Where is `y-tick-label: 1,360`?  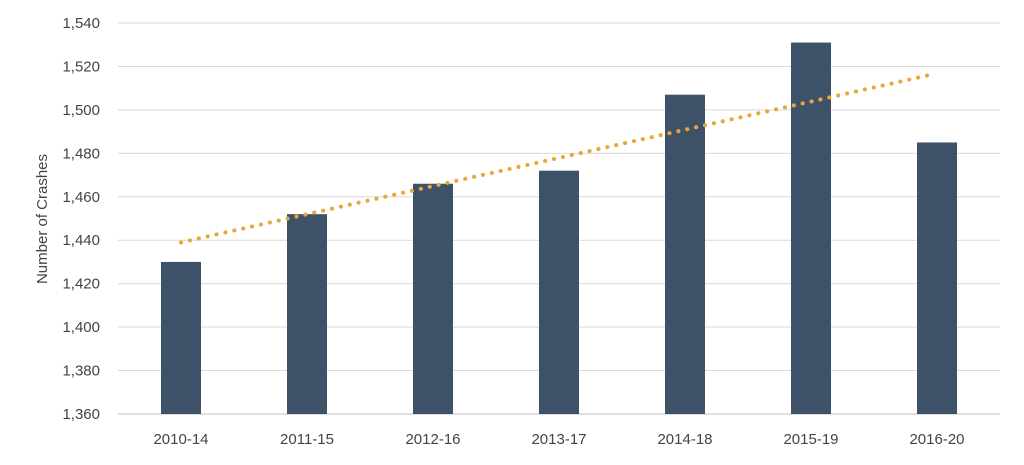 y-tick-label: 1,360 is located at coordinates (81, 414).